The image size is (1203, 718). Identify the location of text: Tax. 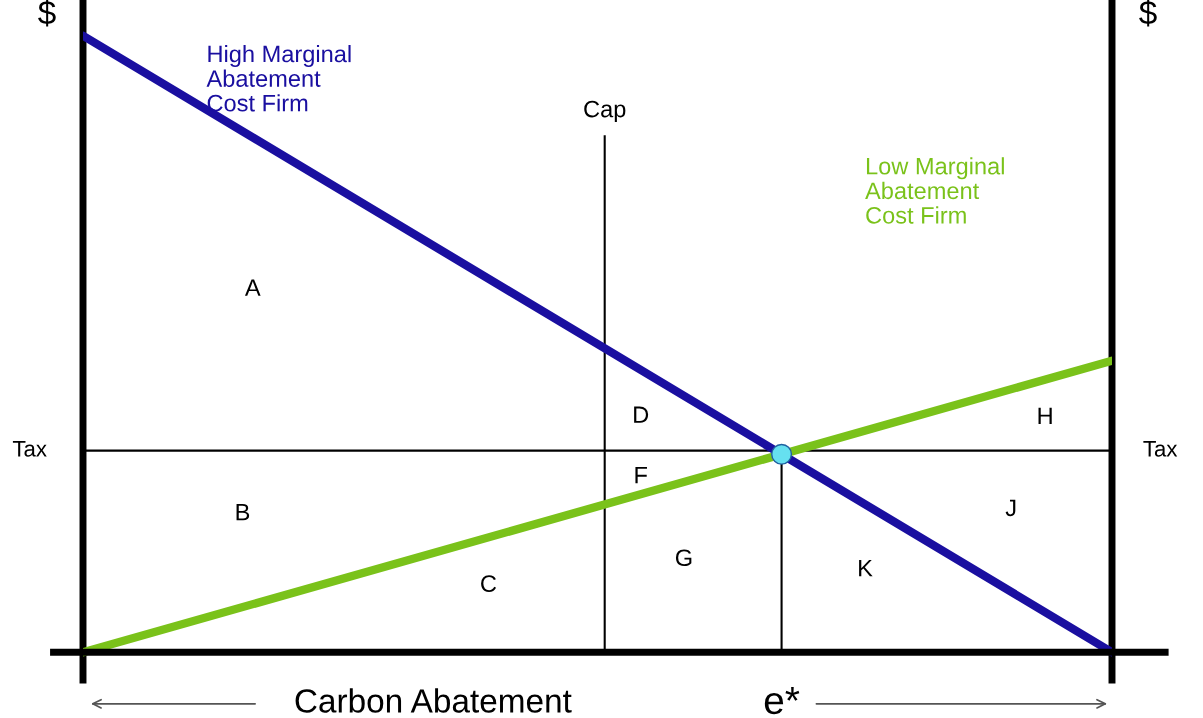
(29, 449).